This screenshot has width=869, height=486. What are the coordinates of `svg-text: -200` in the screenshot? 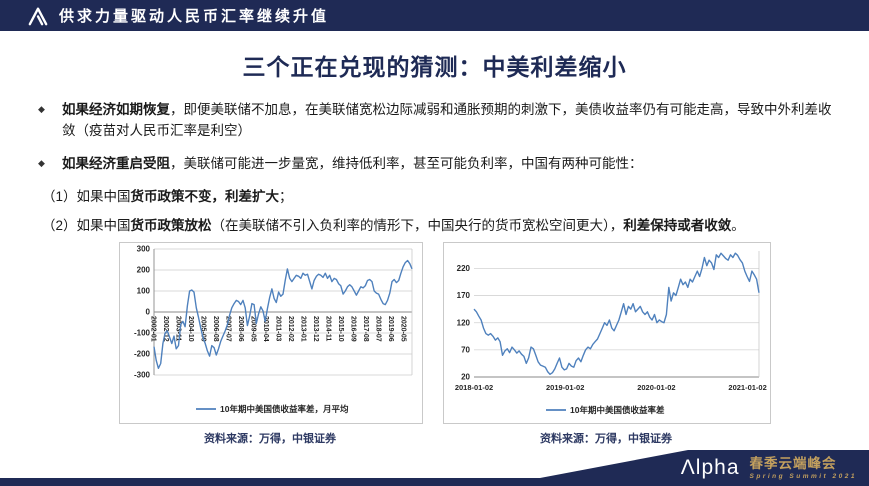 It's located at (142, 354).